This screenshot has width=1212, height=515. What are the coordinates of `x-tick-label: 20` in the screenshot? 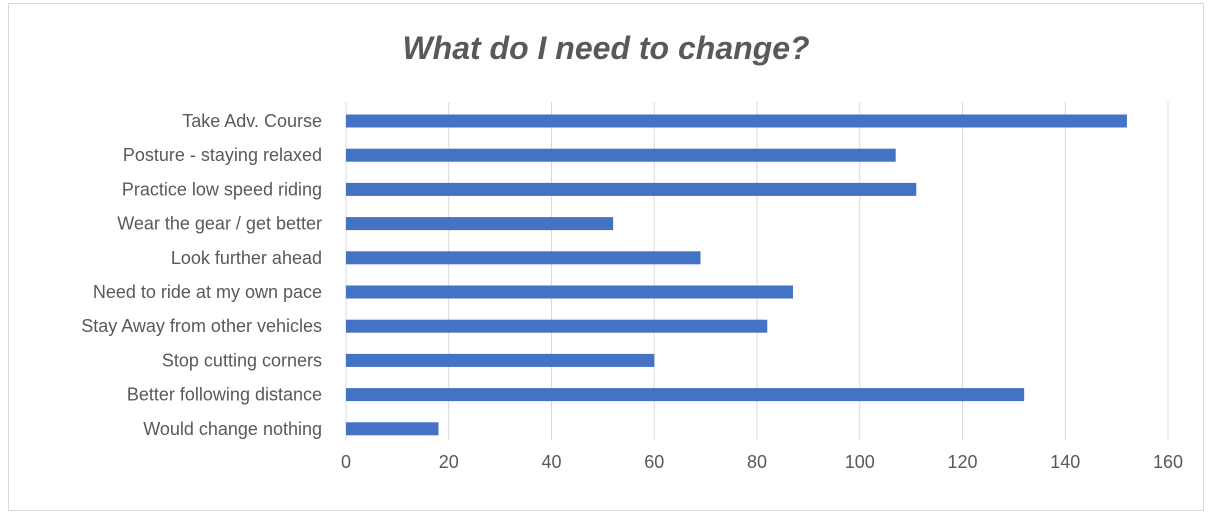 It's located at (449, 462).